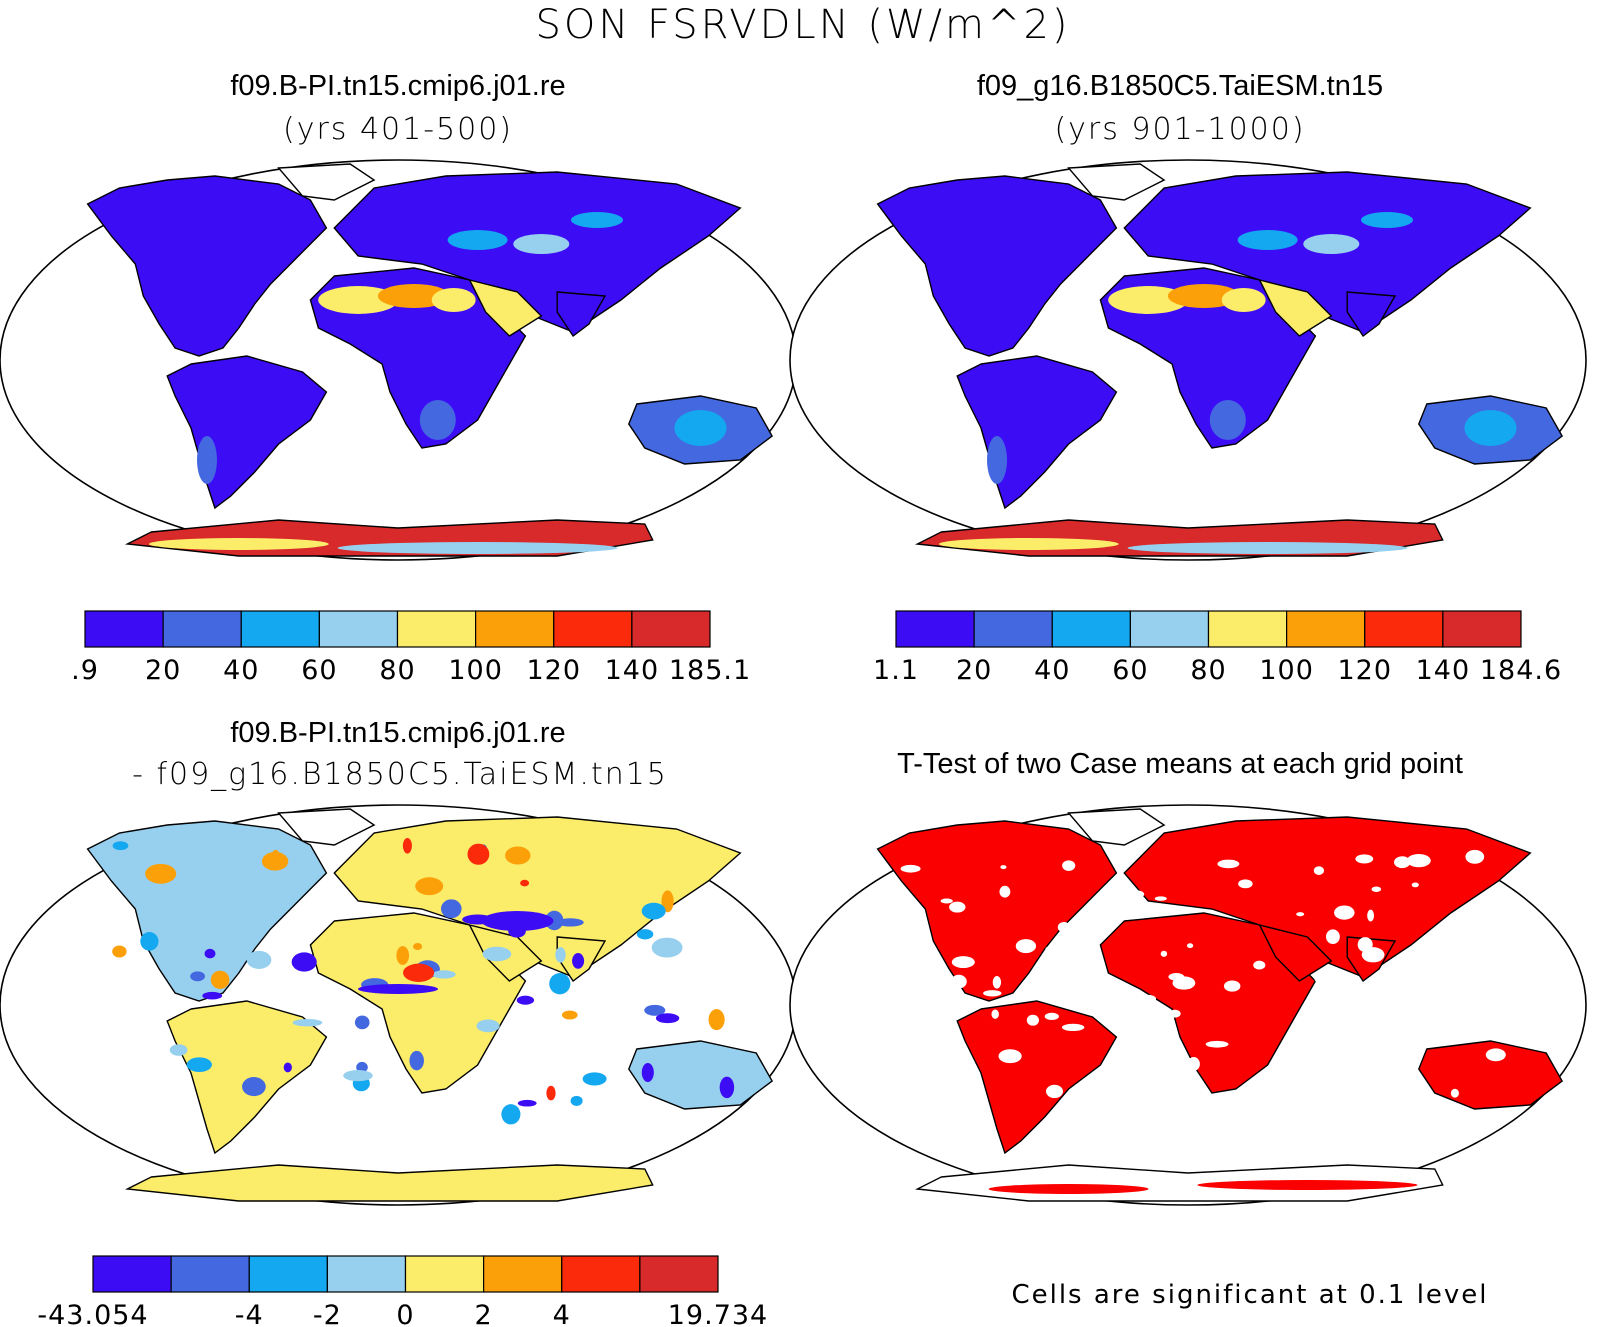 Image resolution: width=1606 pixels, height=1327 pixels. Describe the element at coordinates (803, 25) in the screenshot. I see `figure-title: SON FSRVDLN (W/m^2)` at that location.